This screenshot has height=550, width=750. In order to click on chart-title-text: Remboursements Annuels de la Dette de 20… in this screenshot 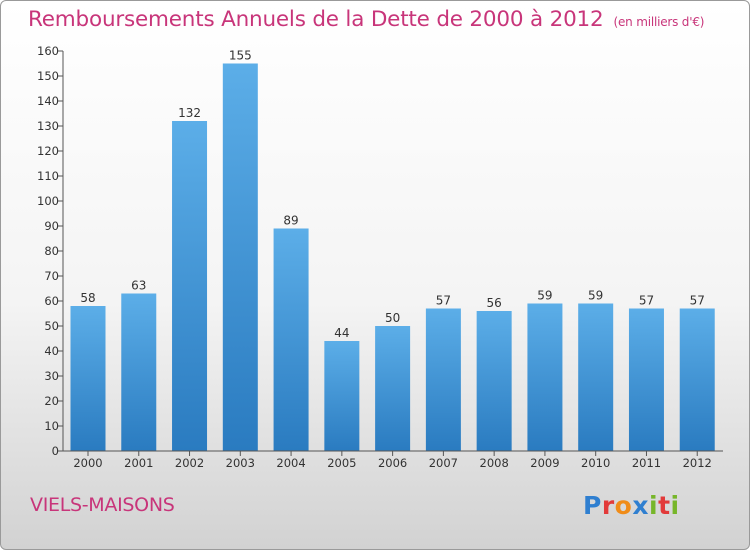, I will do `click(316, 19)`.